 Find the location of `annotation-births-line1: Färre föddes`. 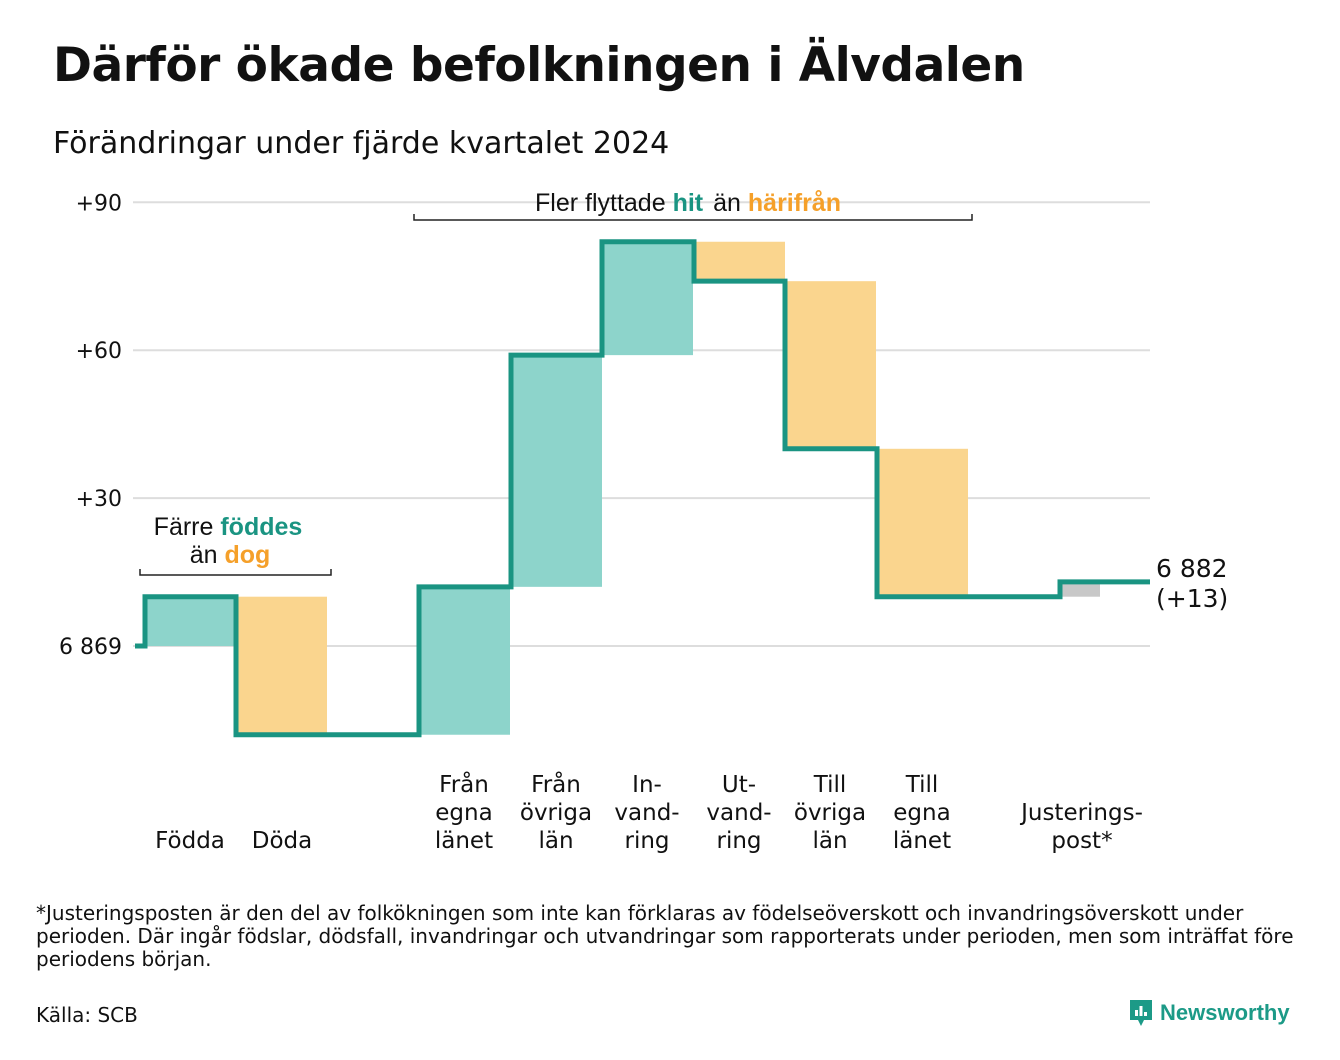

annotation-births-line1: Färre föddes is located at coordinates (228, 527).